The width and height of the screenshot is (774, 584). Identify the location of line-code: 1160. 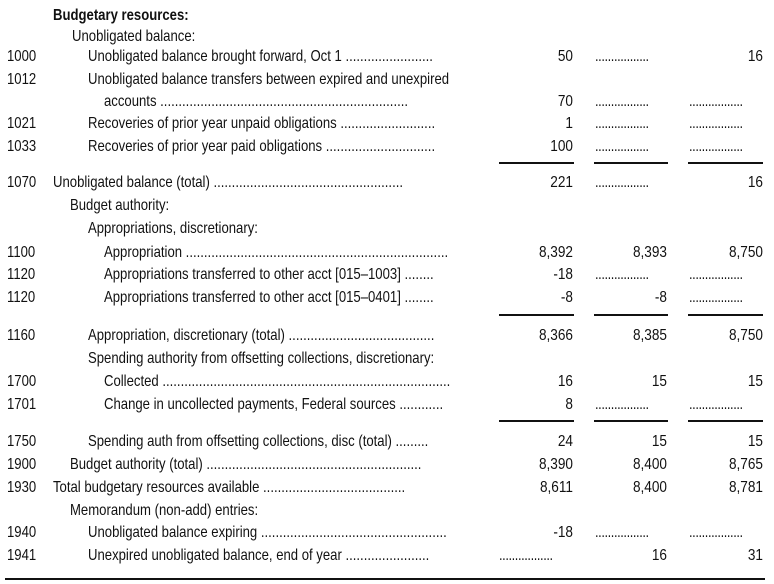
(21, 335).